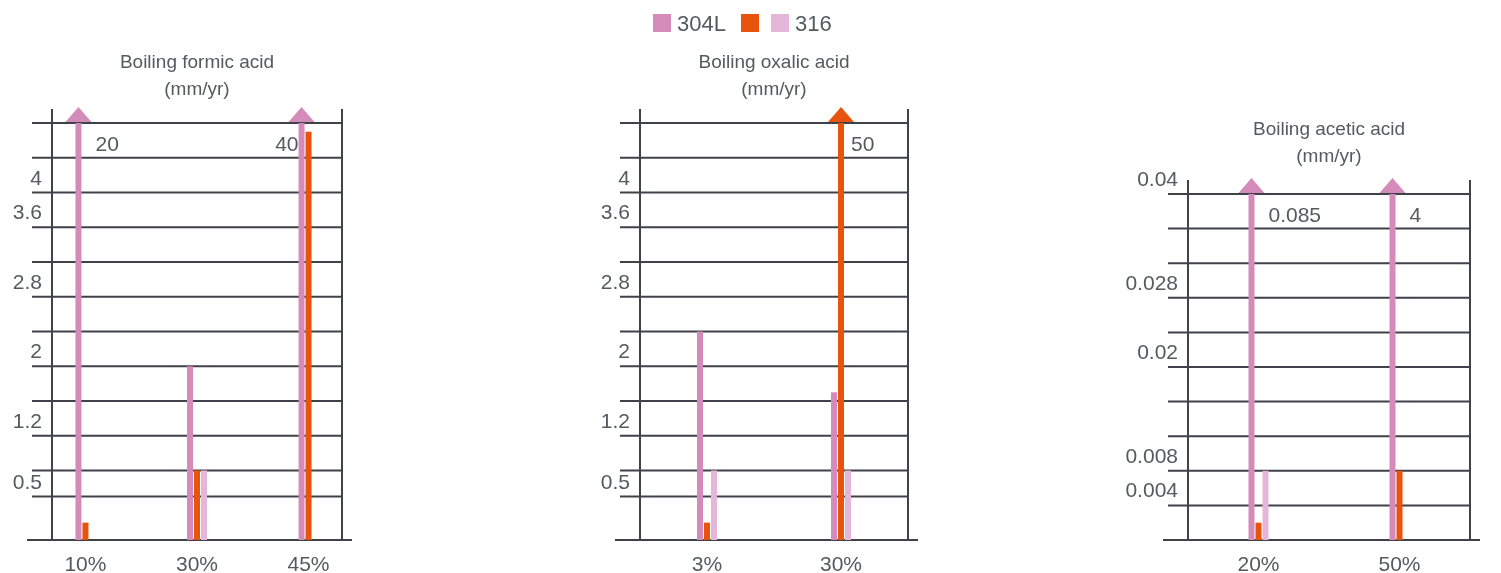 Image resolution: width=1501 pixels, height=573 pixels. I want to click on chart-title: Boiling acetic acid, so click(1329, 128).